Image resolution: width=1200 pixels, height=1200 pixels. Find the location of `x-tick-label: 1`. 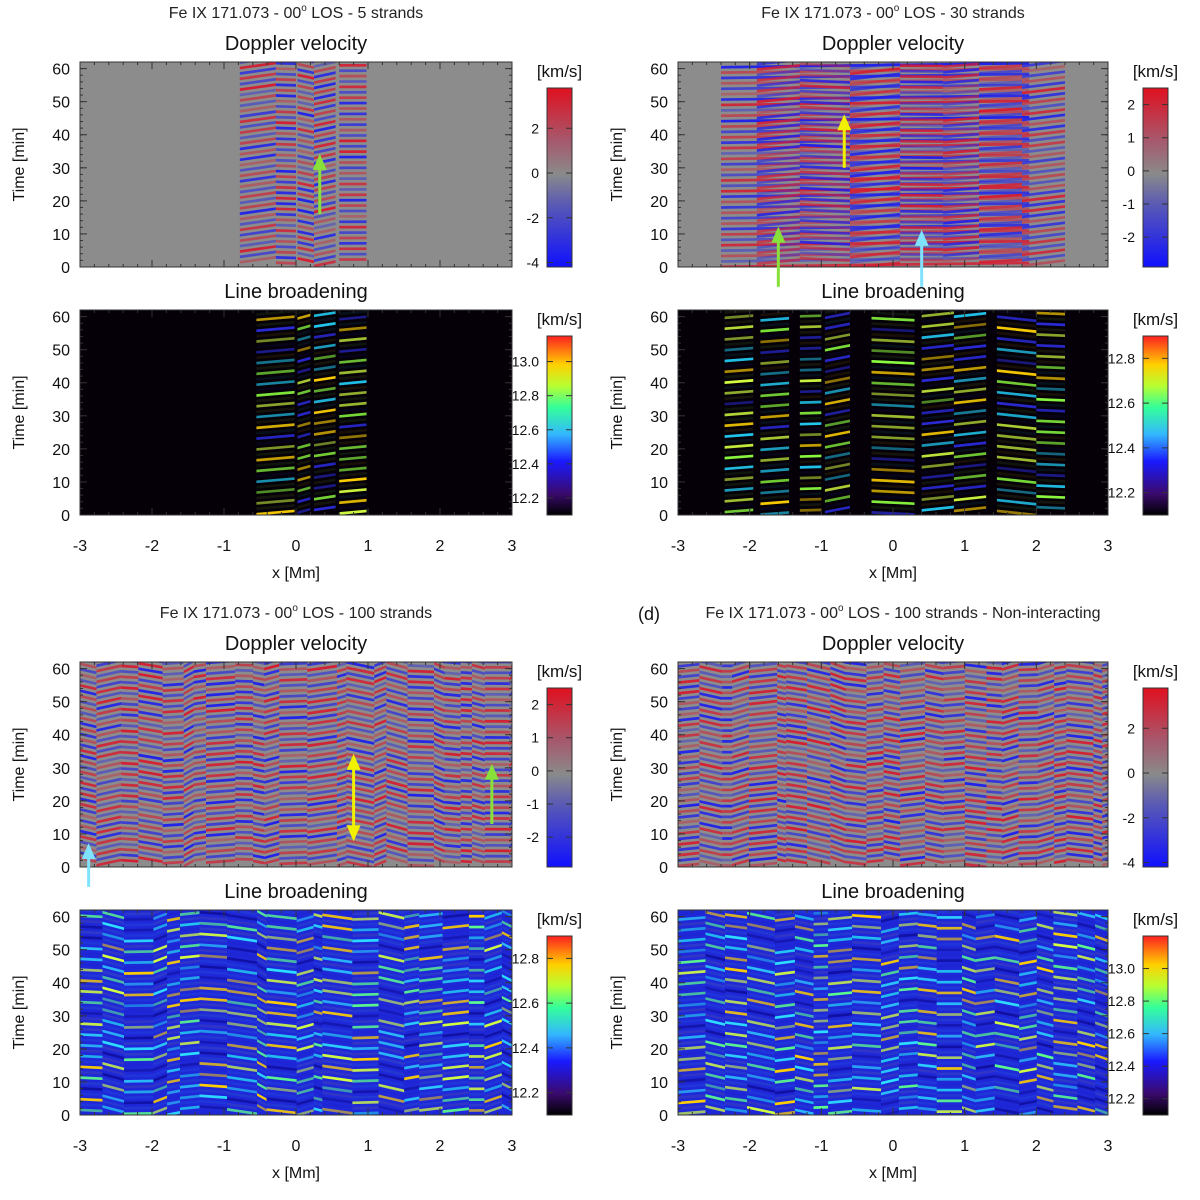

x-tick-label: 1 is located at coordinates (368, 546).